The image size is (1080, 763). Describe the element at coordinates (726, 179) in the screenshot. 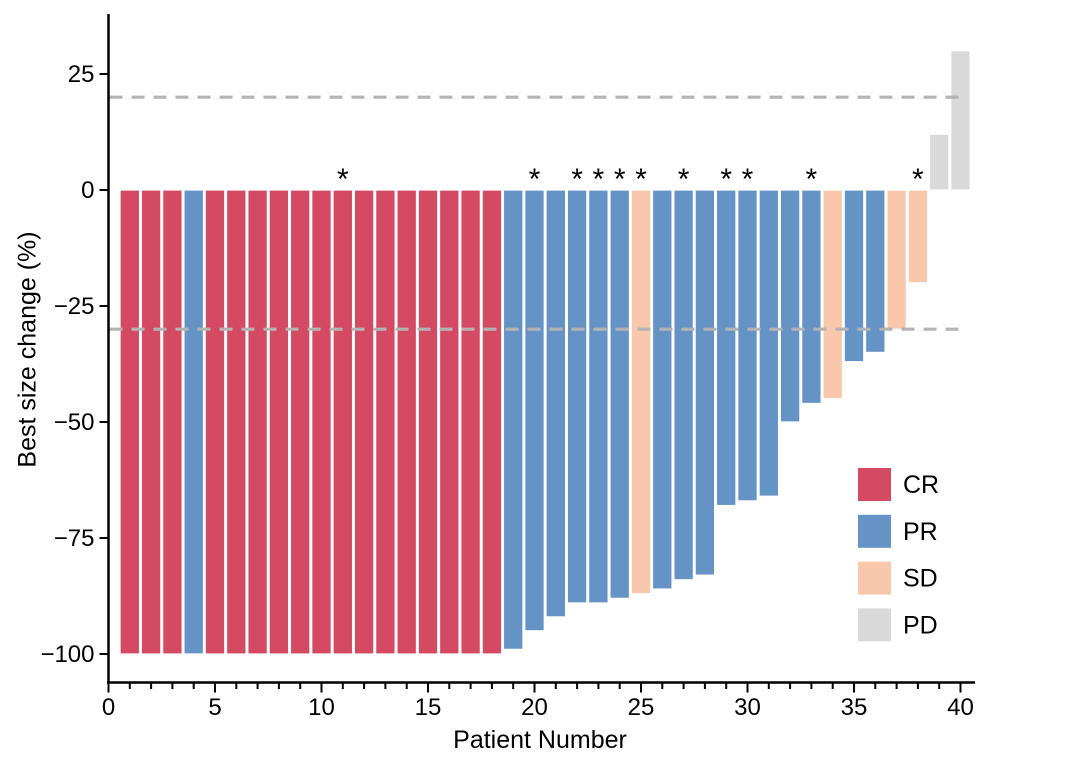

I see `significance-star-patient-29: *` at that location.